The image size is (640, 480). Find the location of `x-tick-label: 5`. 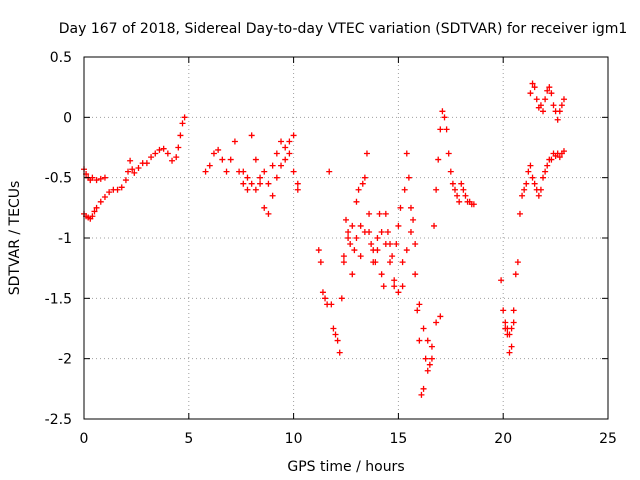

x-tick-label: 5 is located at coordinates (188, 439).